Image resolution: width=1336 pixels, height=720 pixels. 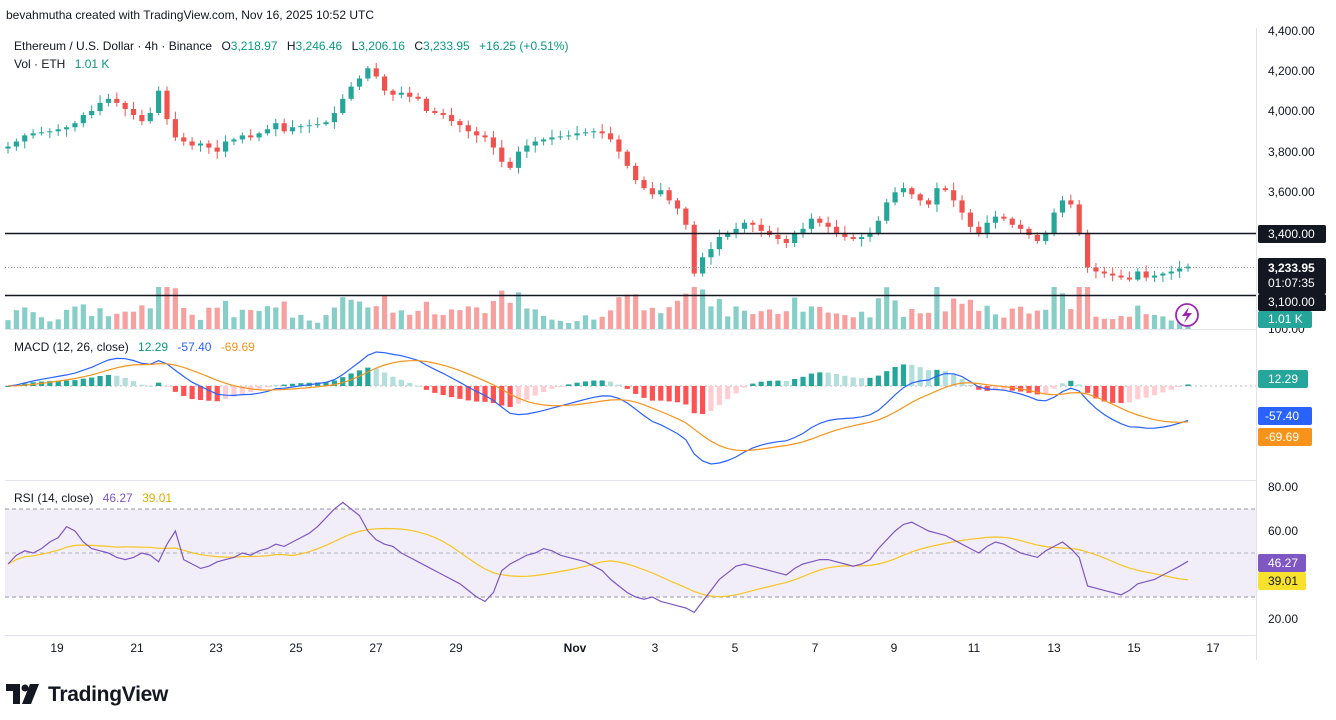 I want to click on macd-signal-tag-label: -69.69, so click(x=1282, y=437).